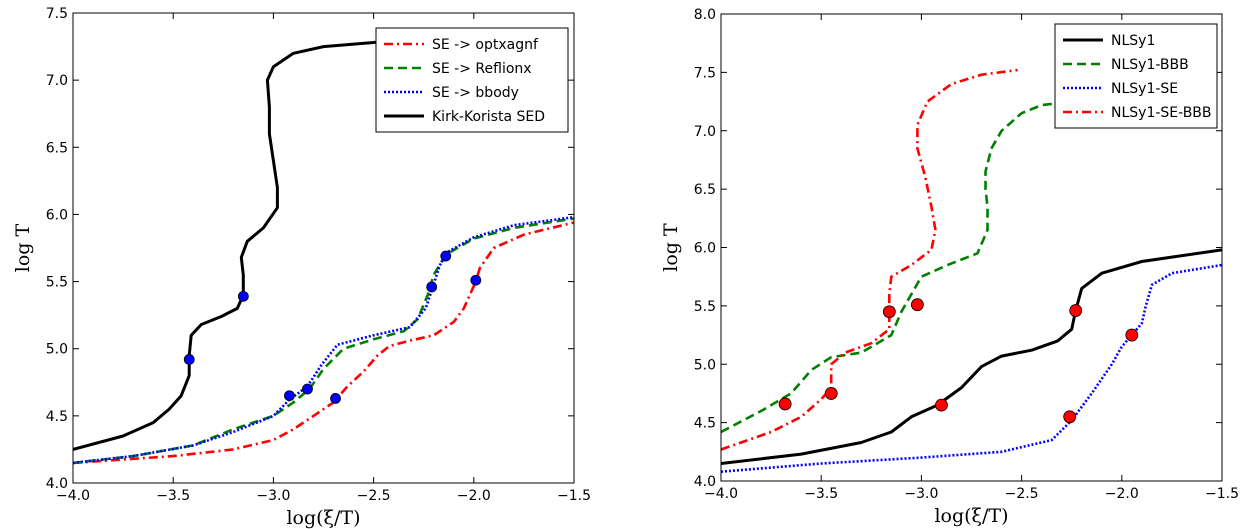  What do you see at coordinates (705, 15) in the screenshot?
I see `y-tick-label: 8.0` at bounding box center [705, 15].